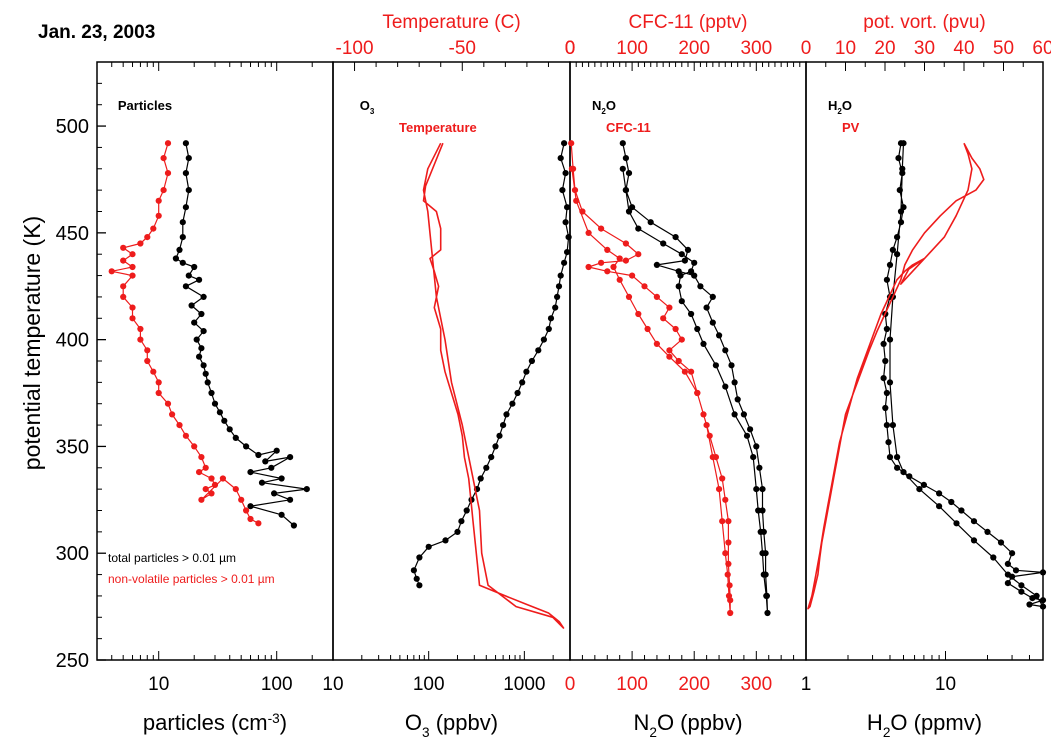 The width and height of the screenshot is (1051, 744). What do you see at coordinates (756, 48) in the screenshot?
I see `x-top-tick-label: 300` at bounding box center [756, 48].